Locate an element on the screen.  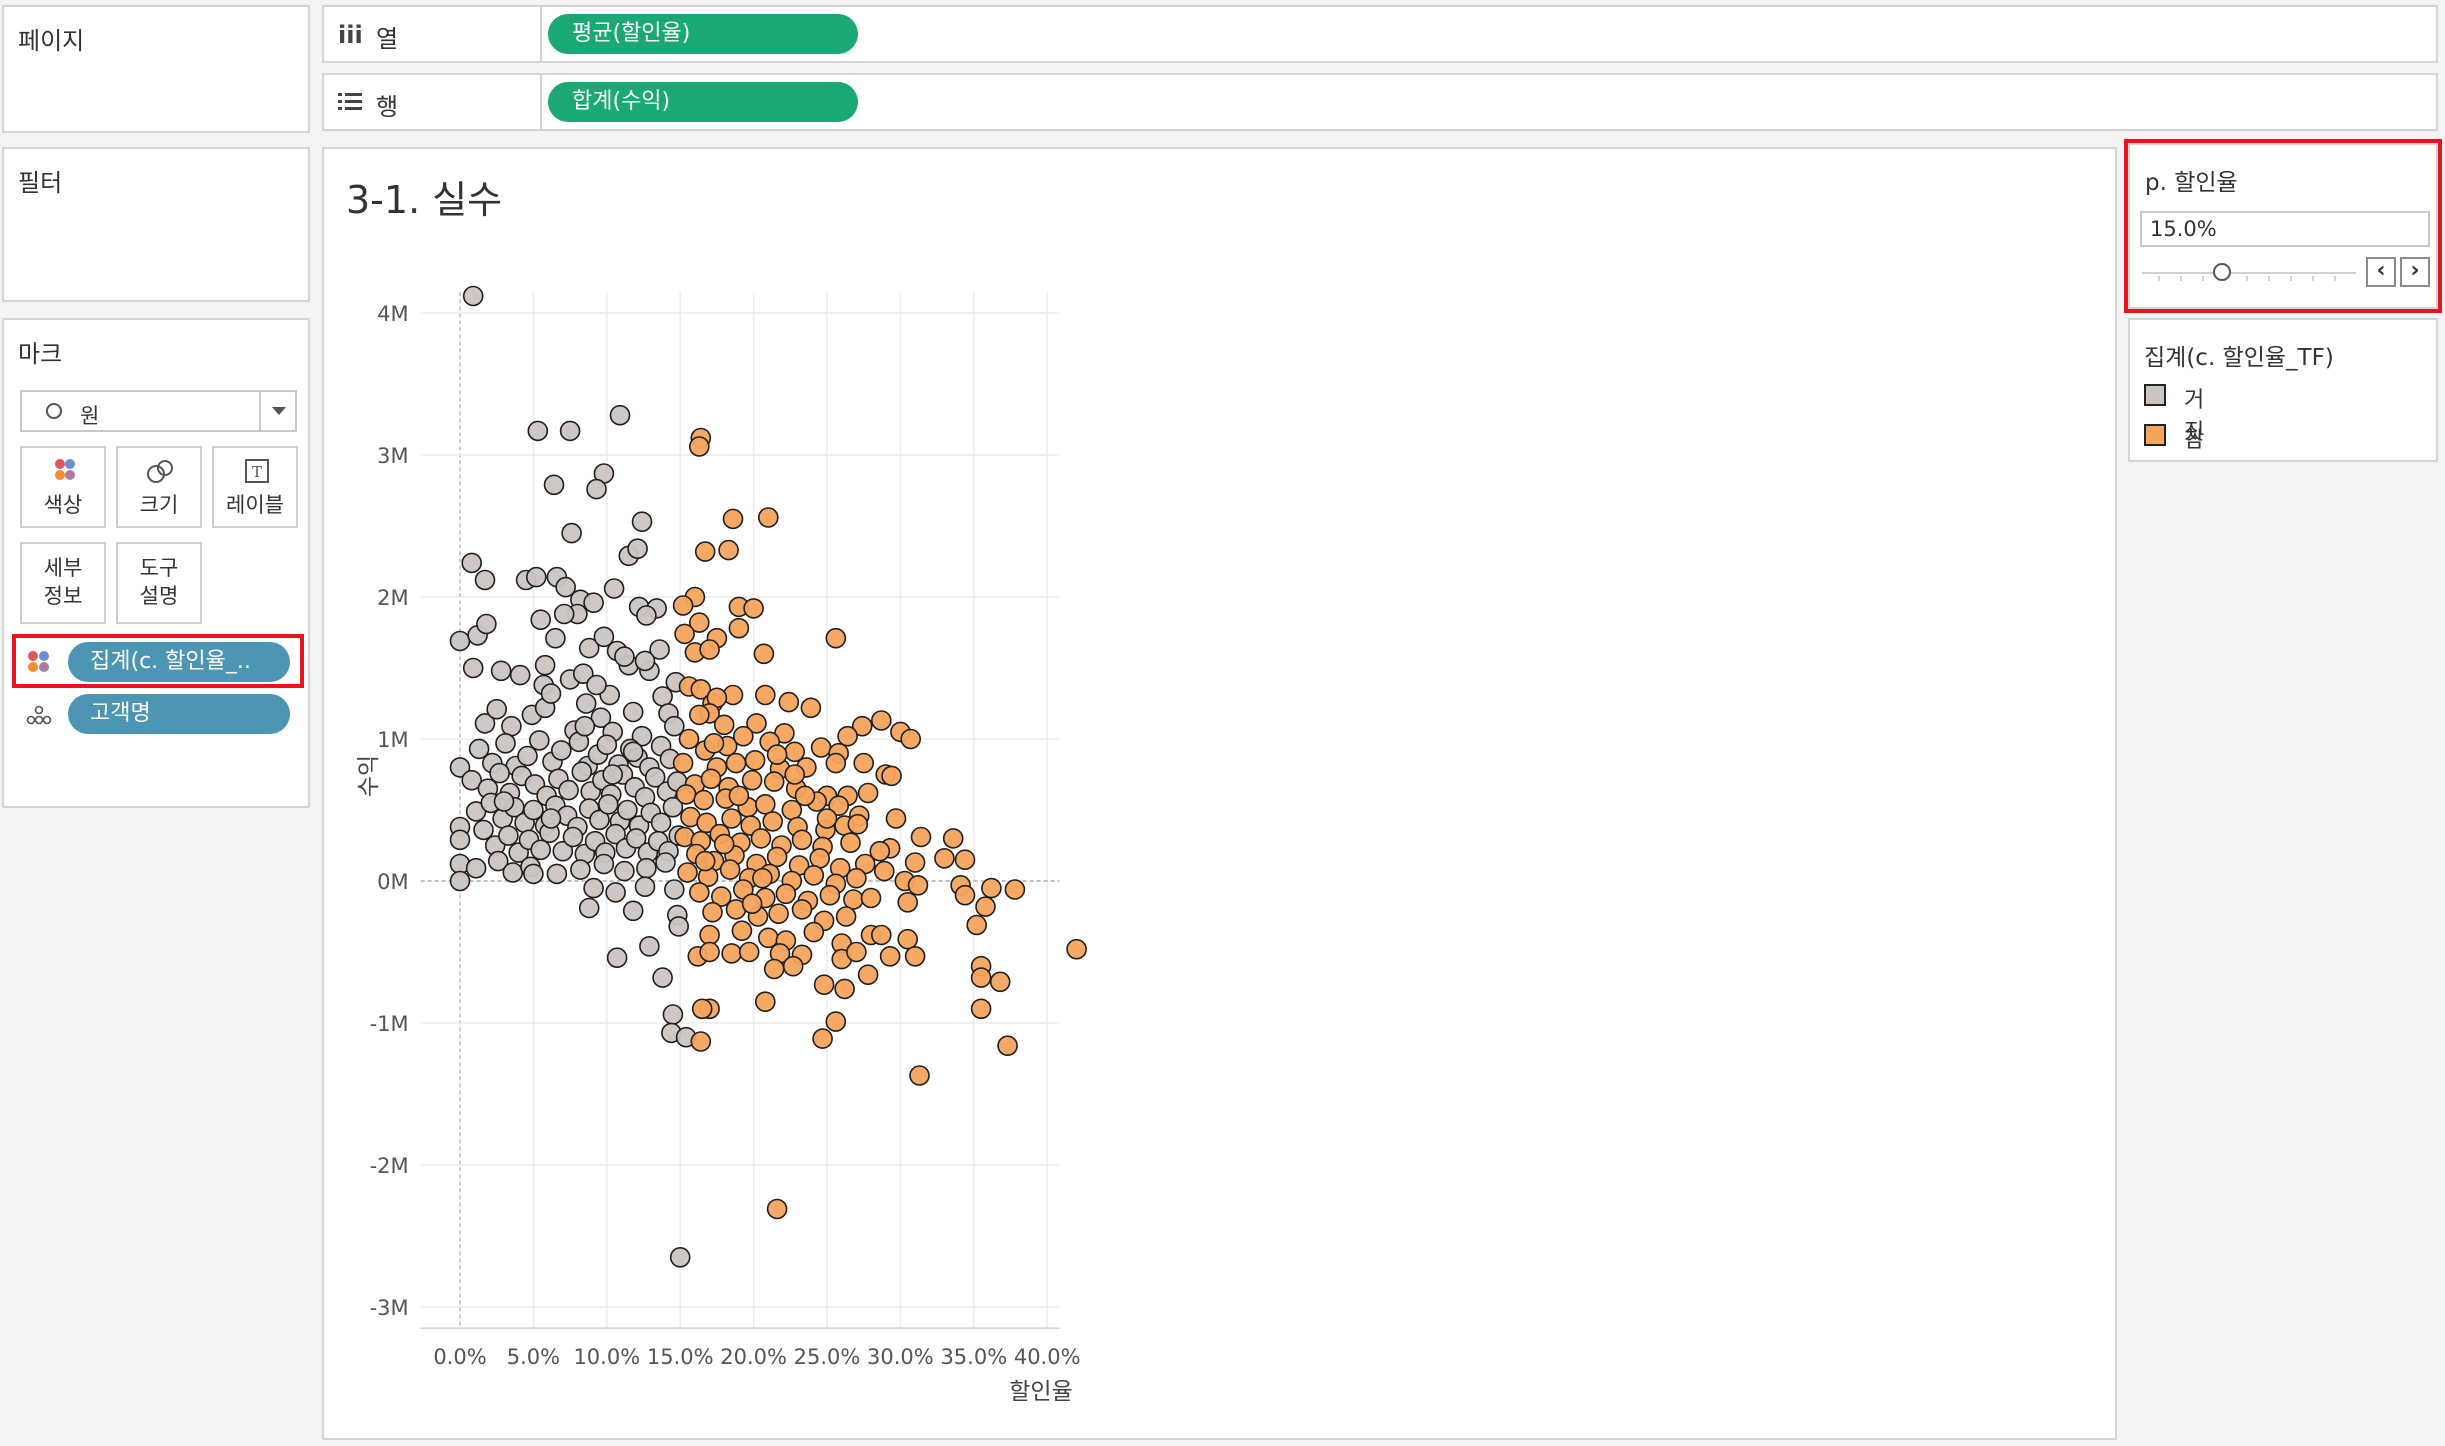
detail-field-pill: 고객명 is located at coordinates (179, 714).